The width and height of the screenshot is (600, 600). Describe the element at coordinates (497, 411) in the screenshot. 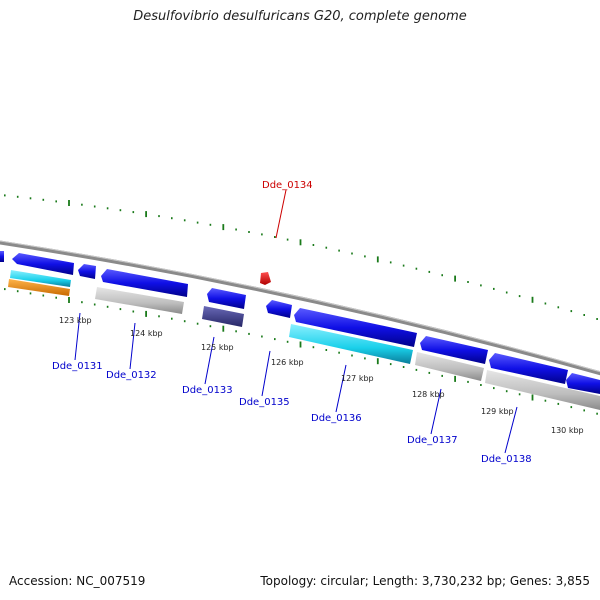

I see `kbp-label: 129 kbp` at that location.